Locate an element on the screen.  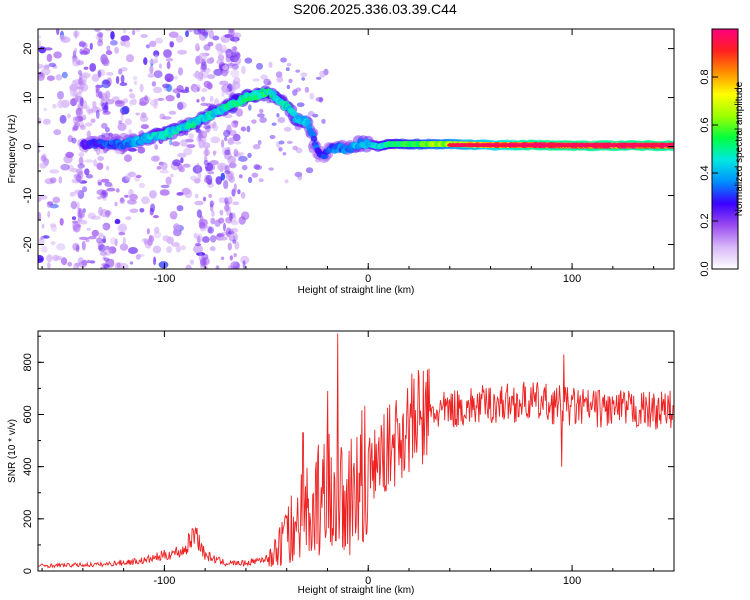
ridge-core is located at coordinates (273, 93).